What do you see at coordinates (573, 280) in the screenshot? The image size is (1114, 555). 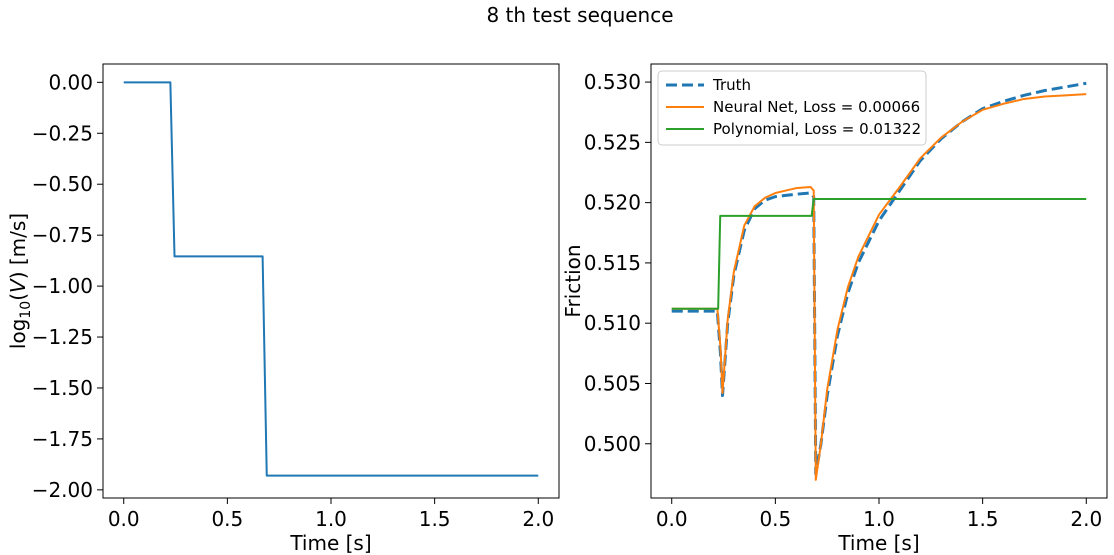 I see `friction-y-axis-label: Friction` at bounding box center [573, 280].